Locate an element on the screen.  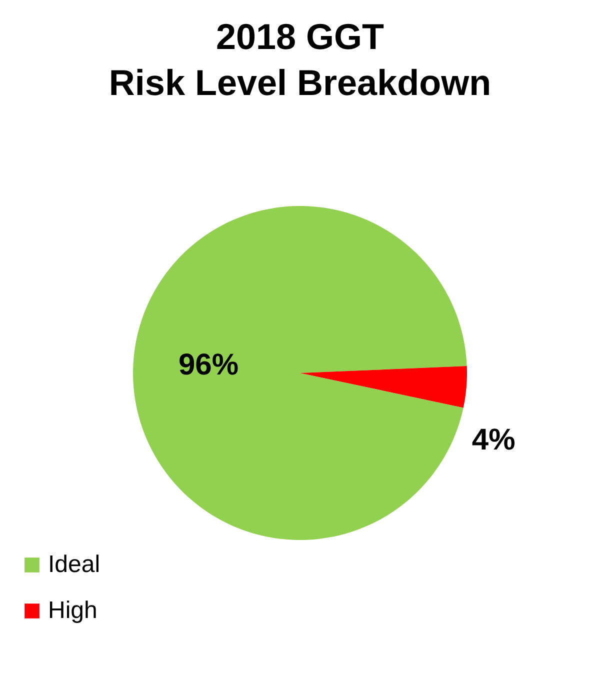
data-label: 96% is located at coordinates (208, 365).